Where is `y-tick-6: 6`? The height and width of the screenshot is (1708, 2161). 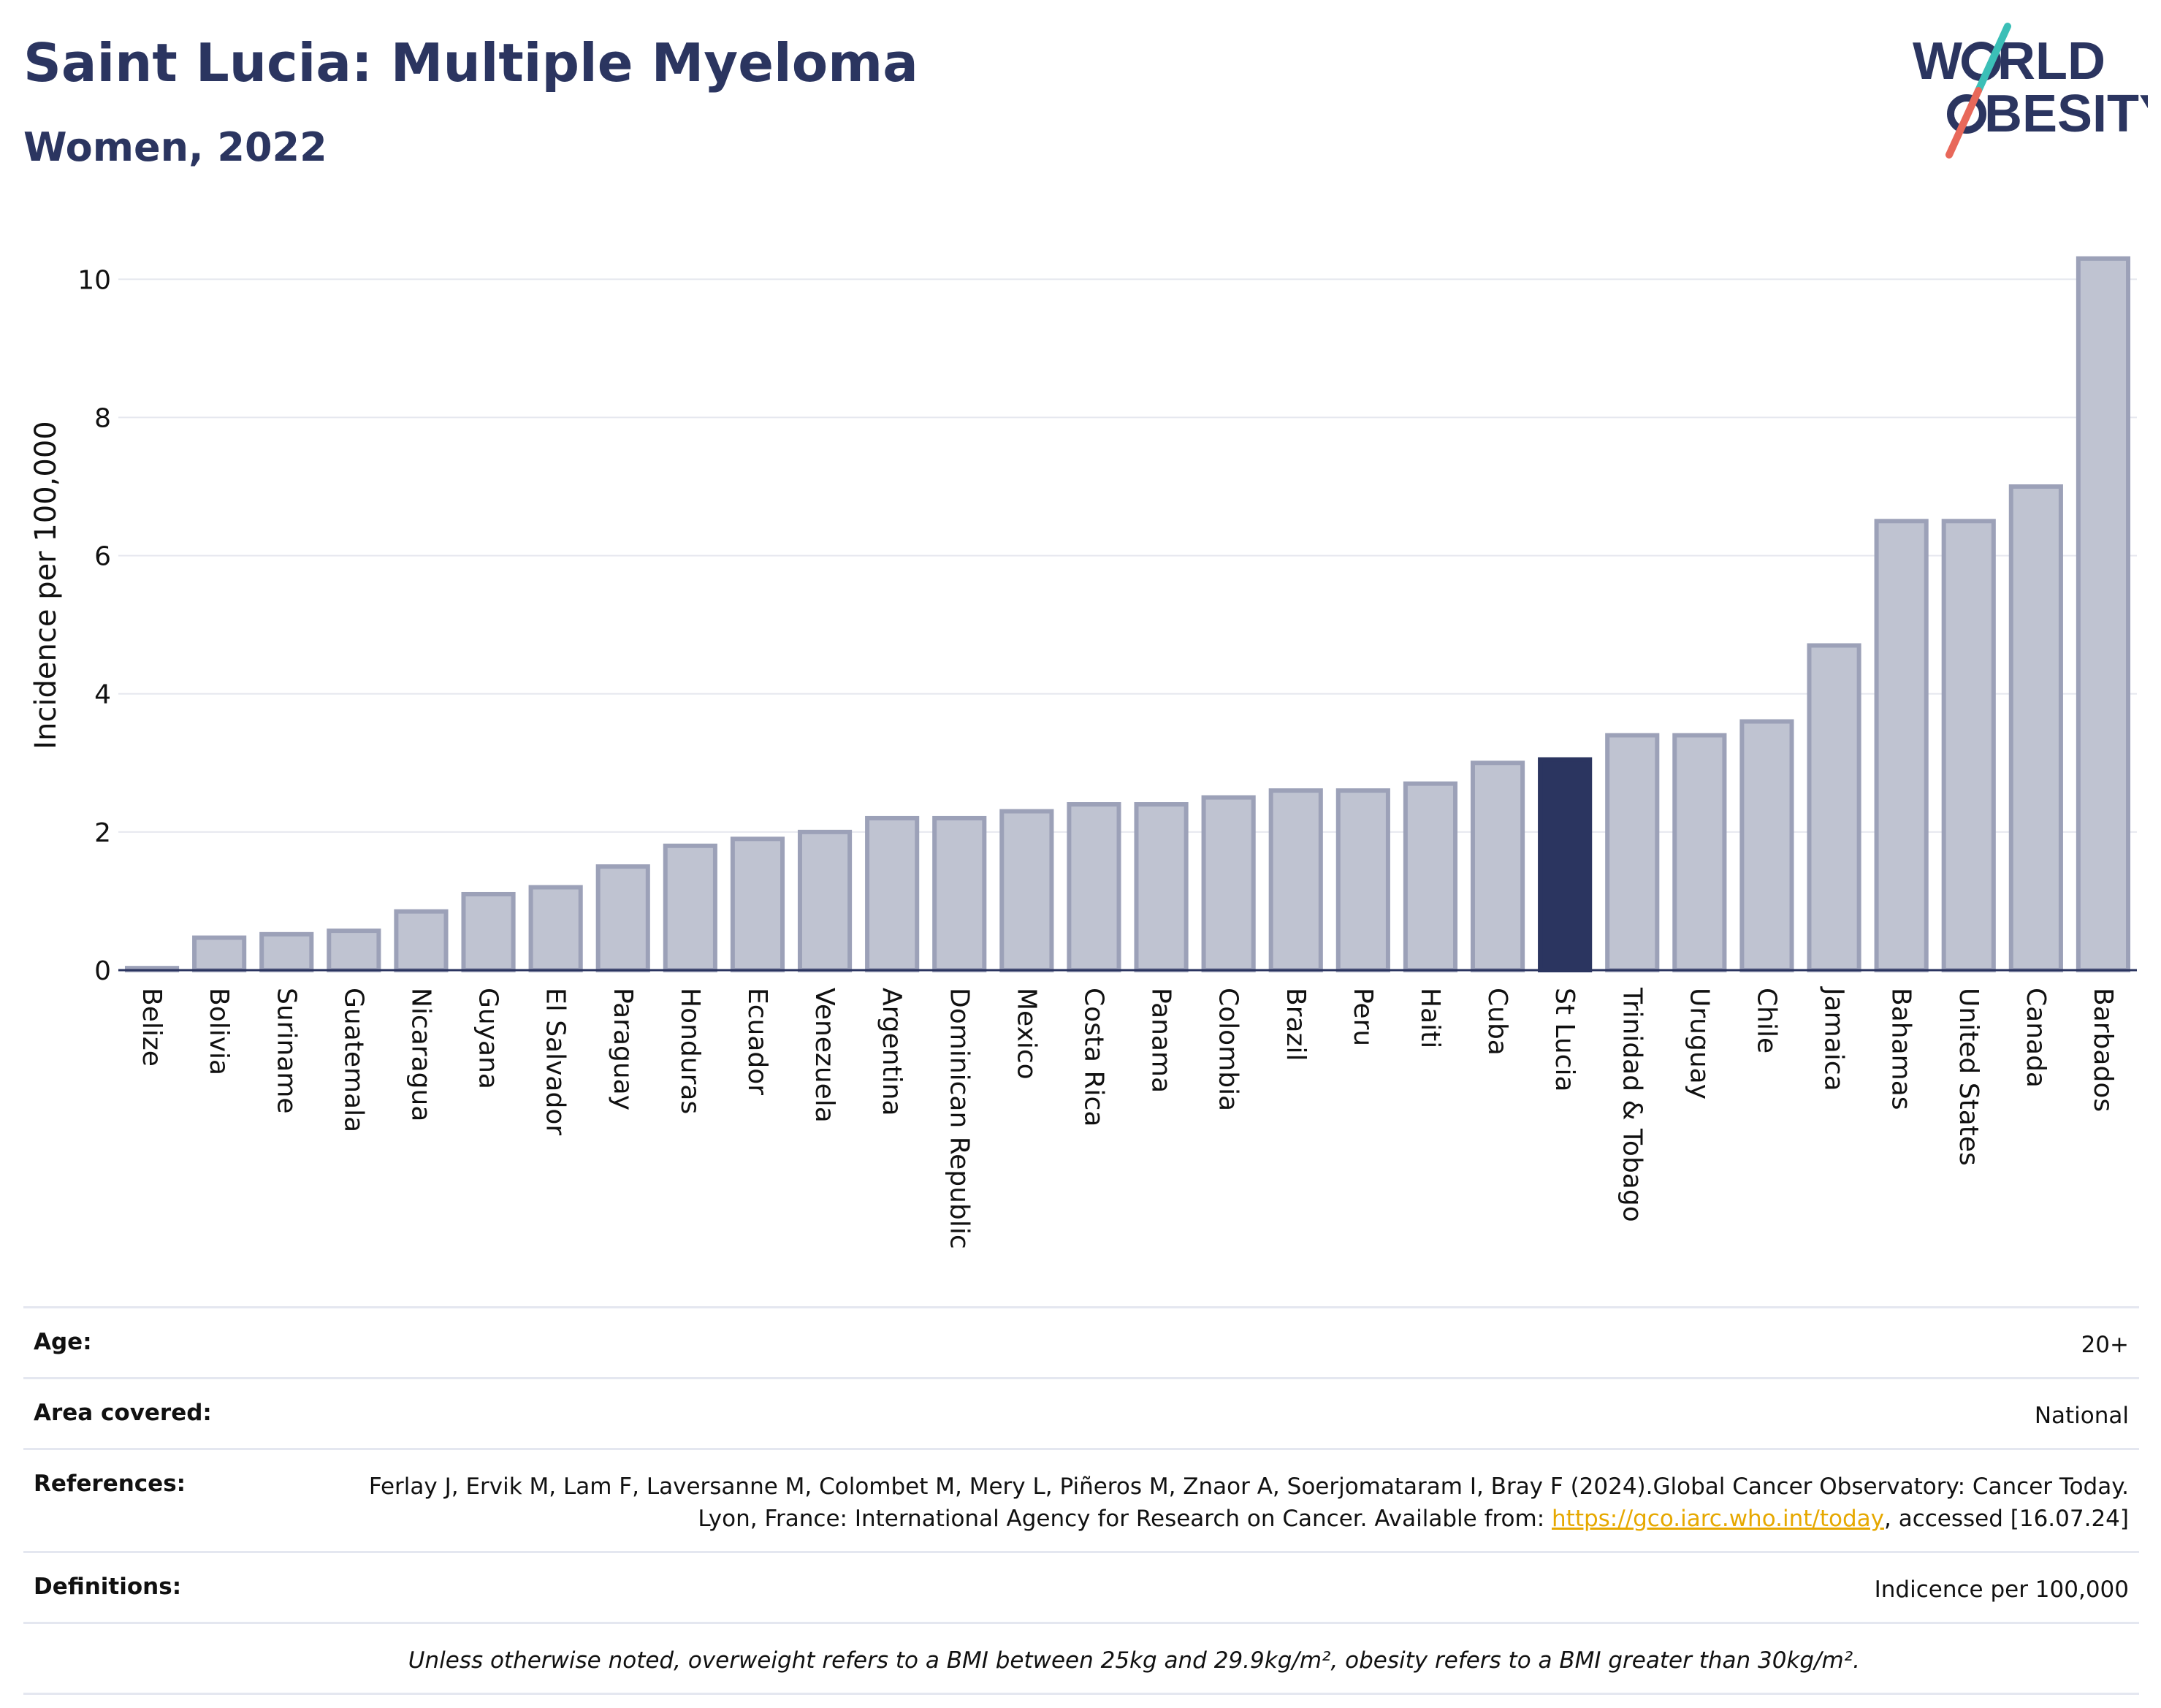
y-tick-6: 6 is located at coordinates (102, 557).